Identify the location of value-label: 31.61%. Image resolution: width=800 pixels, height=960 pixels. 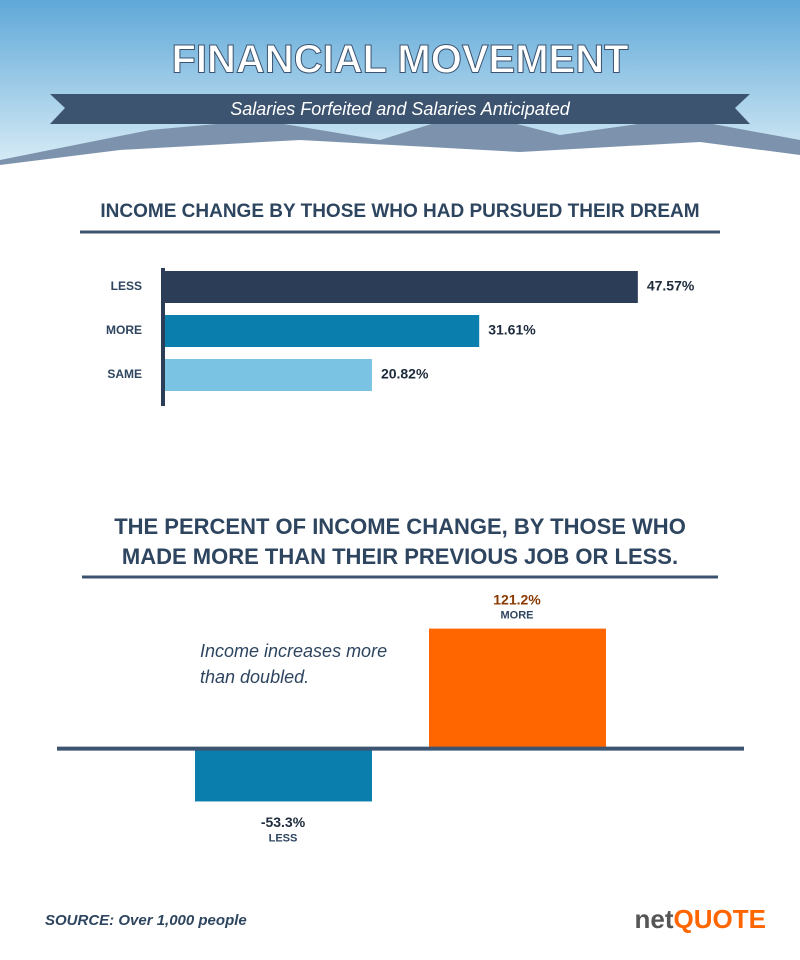
(512, 330).